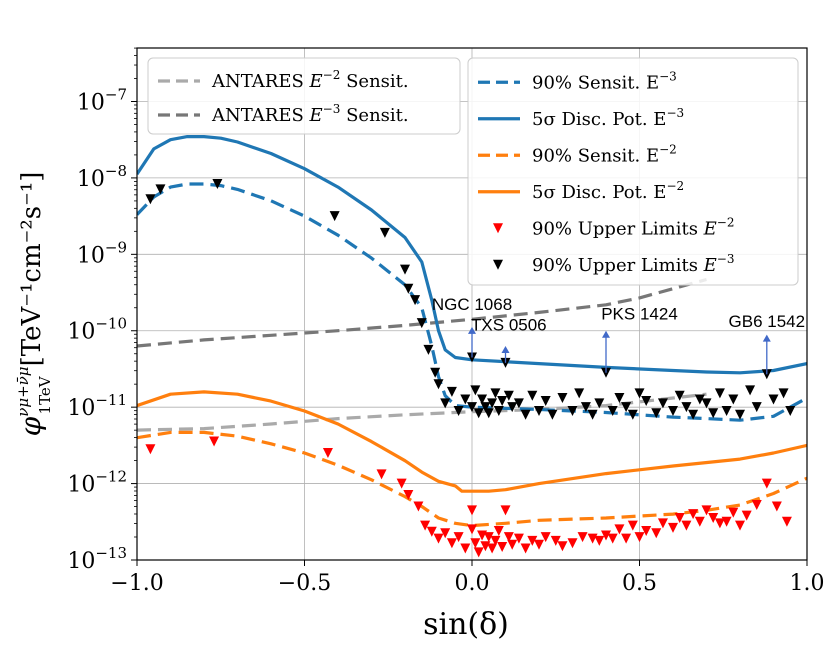  What do you see at coordinates (608, 118) in the screenshot?
I see `legend-main-label: 5σ Disc. Pot. E−3` at bounding box center [608, 118].